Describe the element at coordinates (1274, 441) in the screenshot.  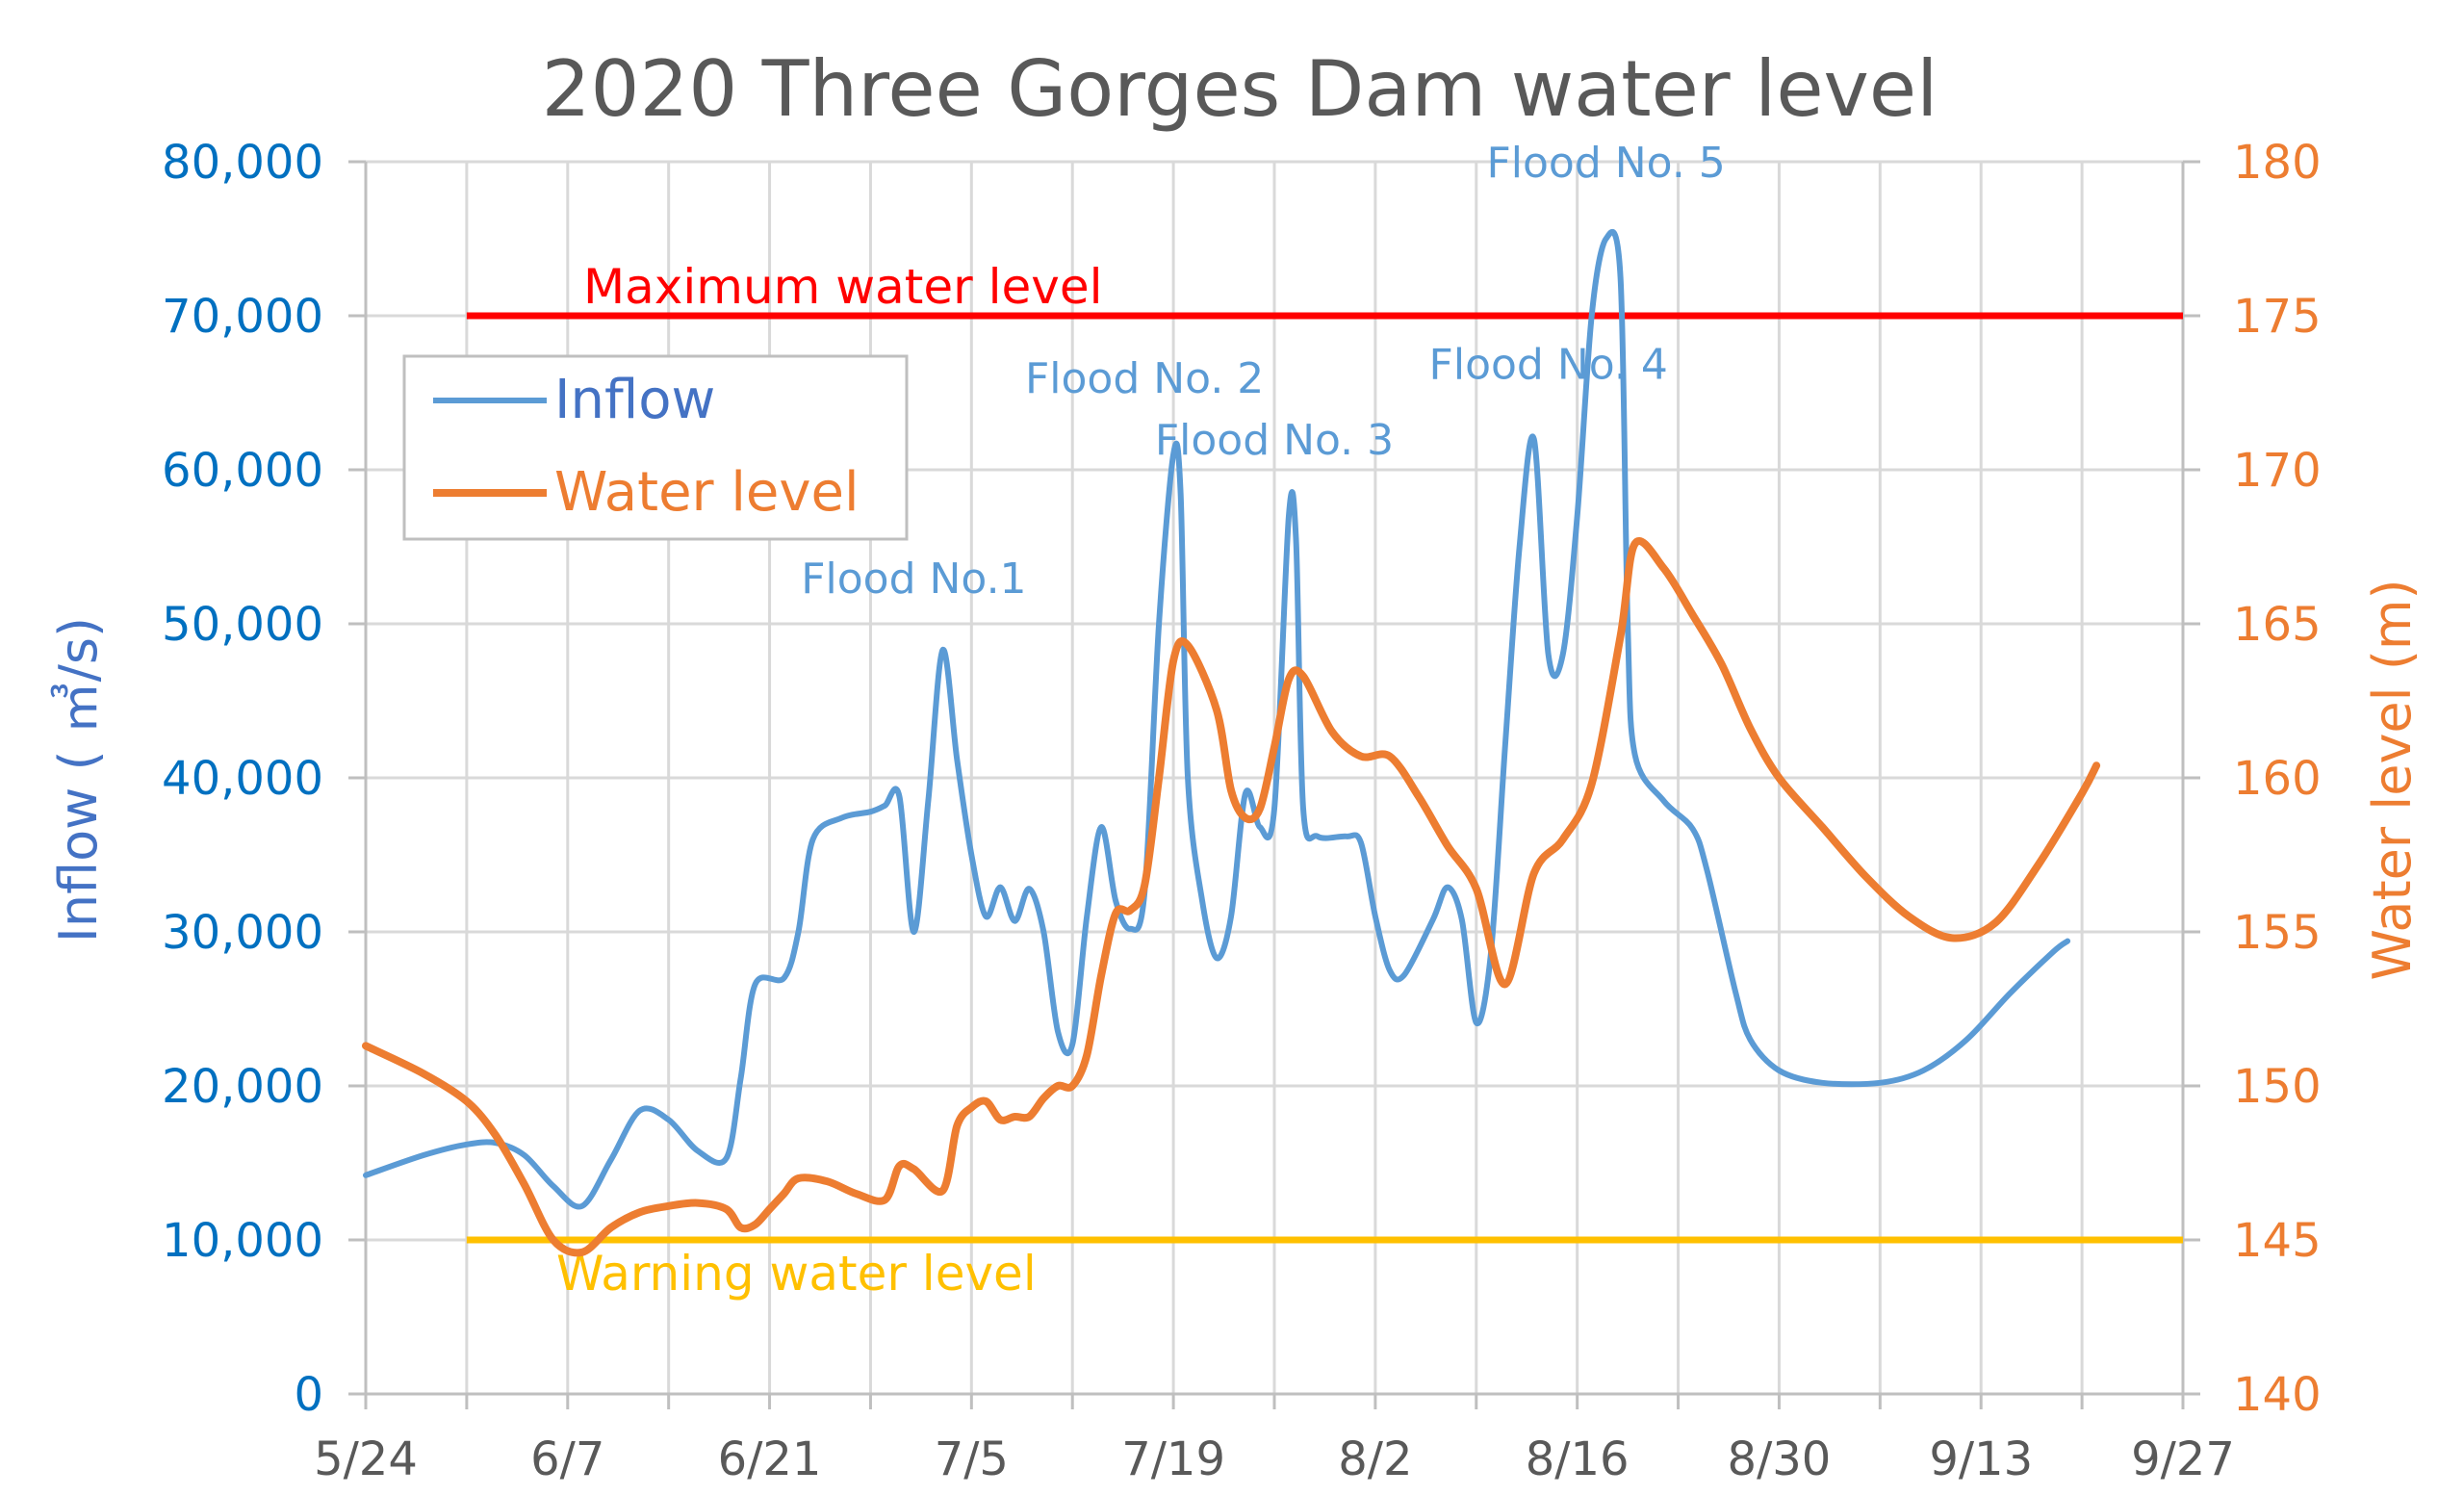
I see `flood-annotation: Flood No. 3` at that location.